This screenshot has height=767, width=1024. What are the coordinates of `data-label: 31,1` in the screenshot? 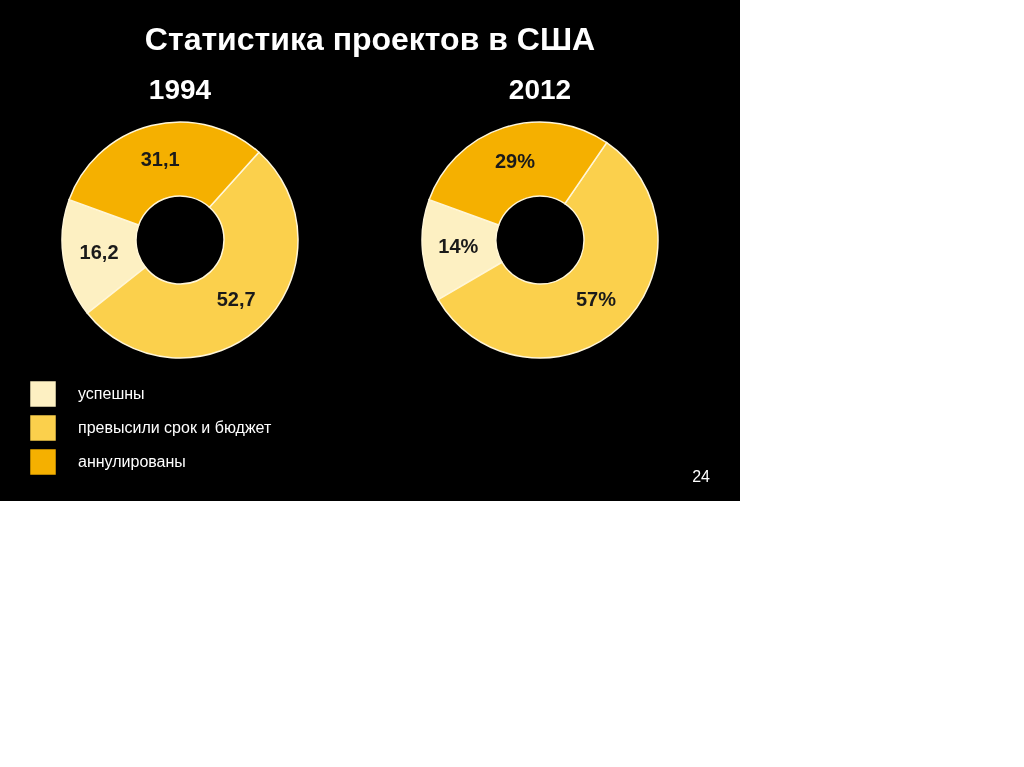 It's located at (160, 159).